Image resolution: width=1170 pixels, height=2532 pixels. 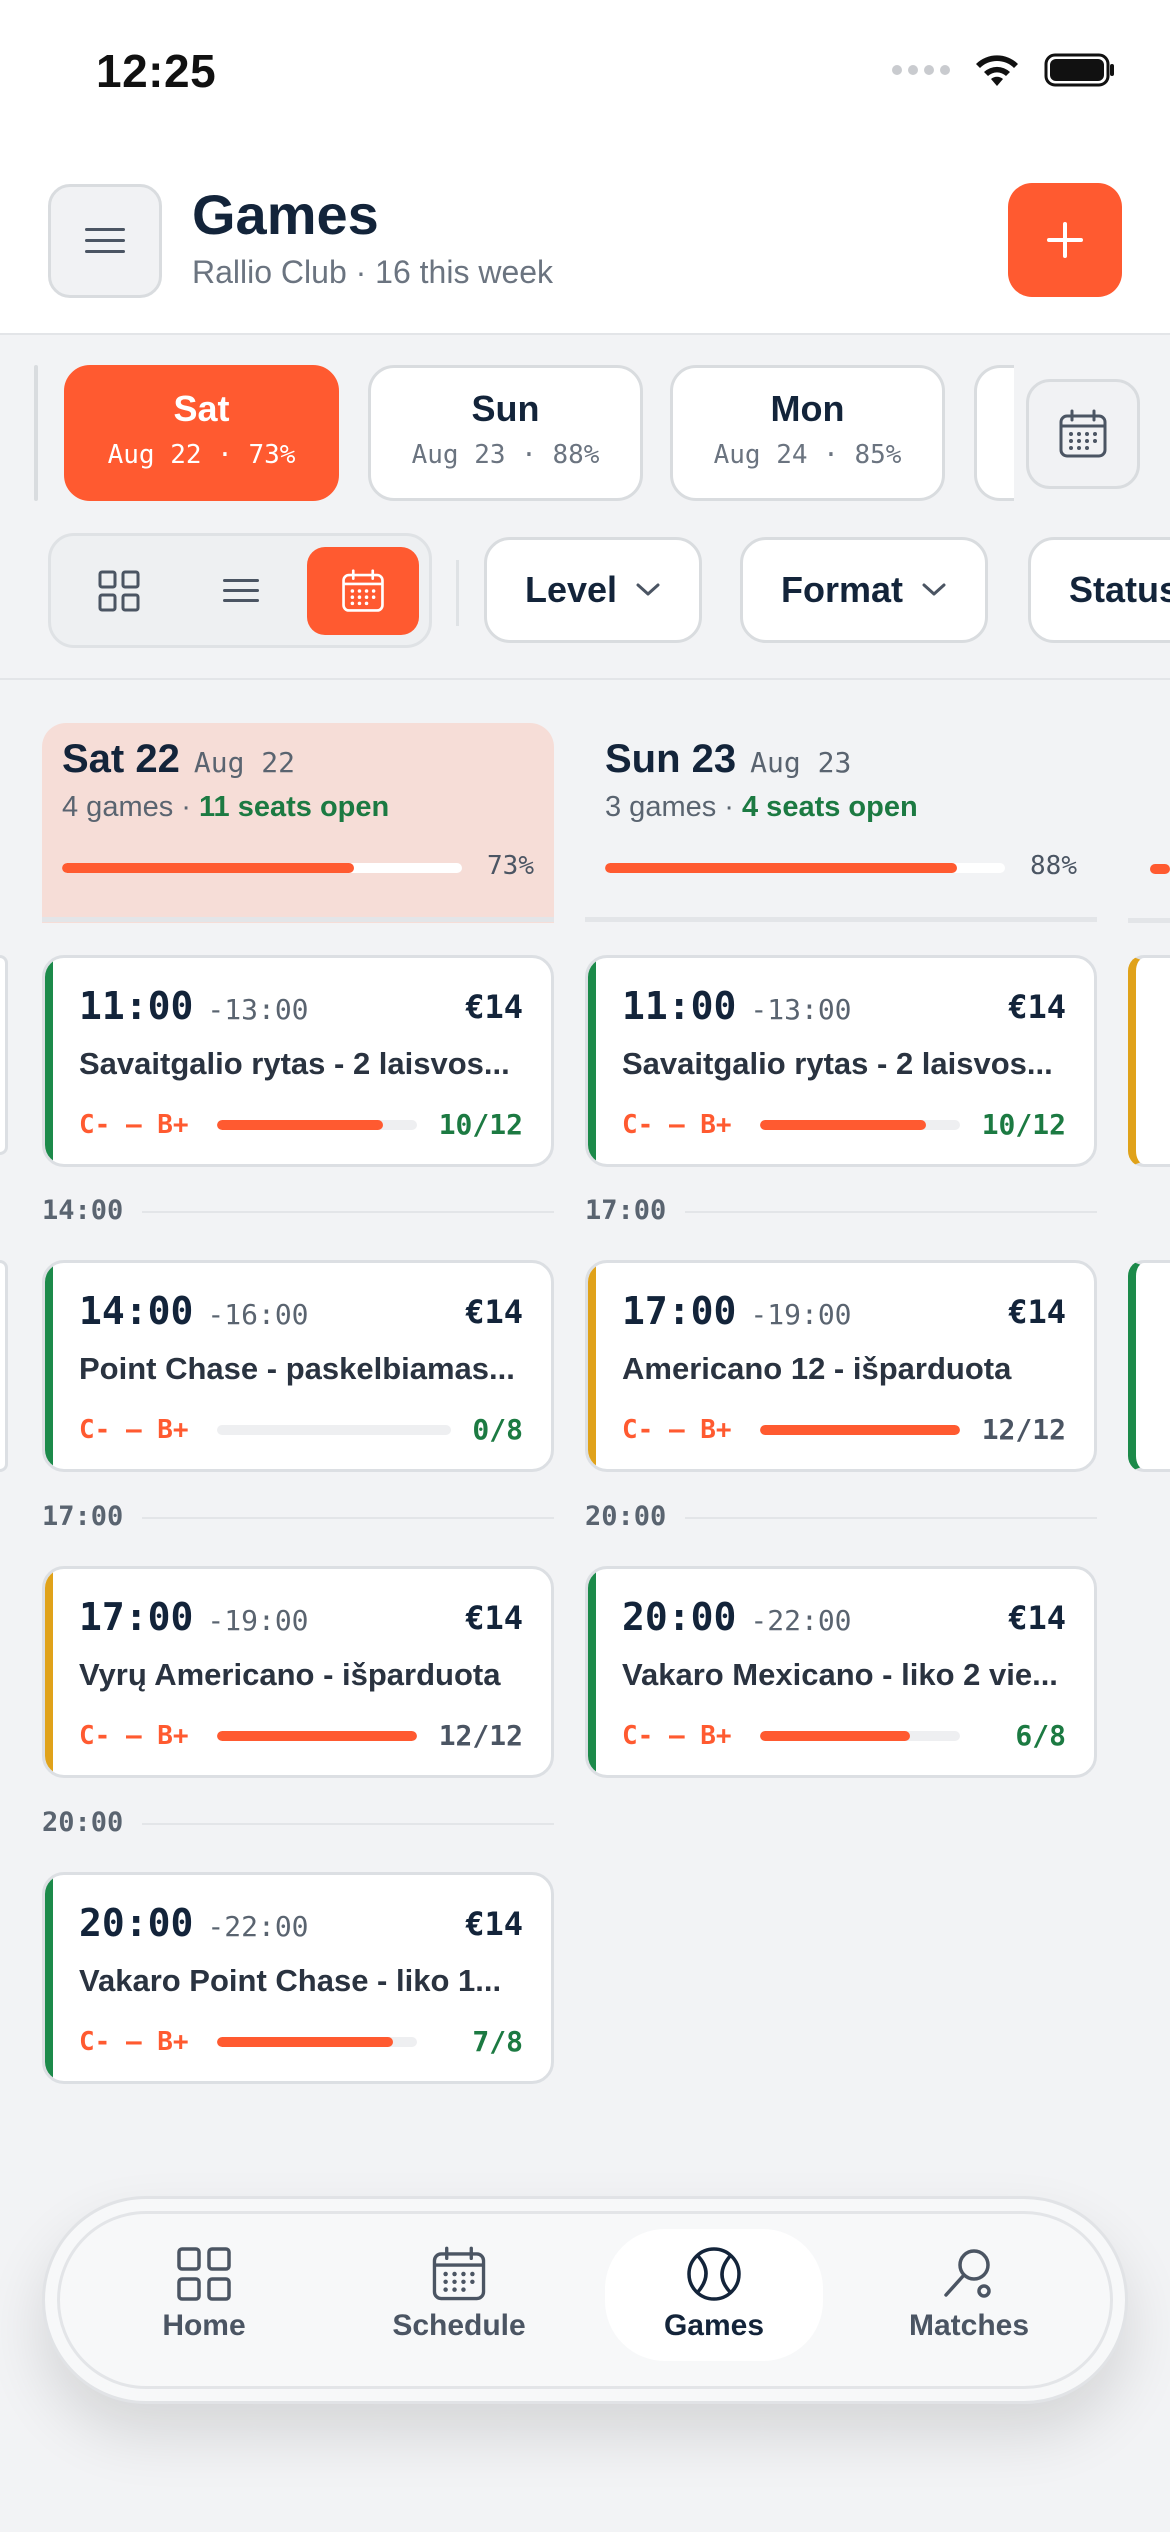 I want to click on nav-item-home: Home, so click(x=204, y=2295).